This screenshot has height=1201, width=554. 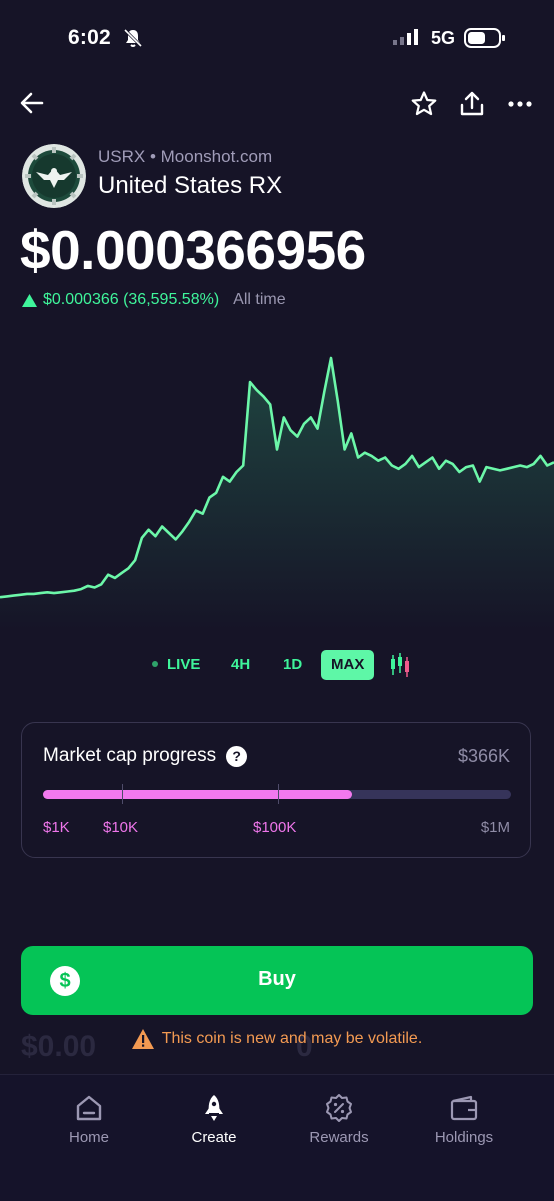 I want to click on home-icon, so click(x=89, y=1108).